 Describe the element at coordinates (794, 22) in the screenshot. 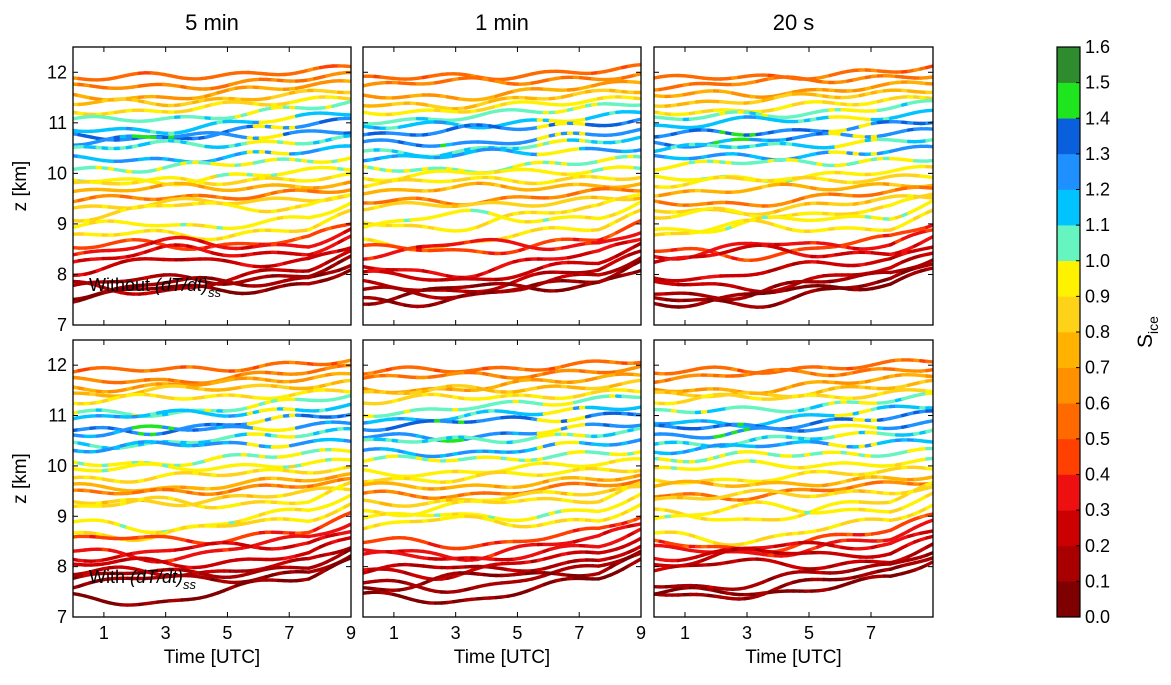

I see `column-title: 20 s` at that location.